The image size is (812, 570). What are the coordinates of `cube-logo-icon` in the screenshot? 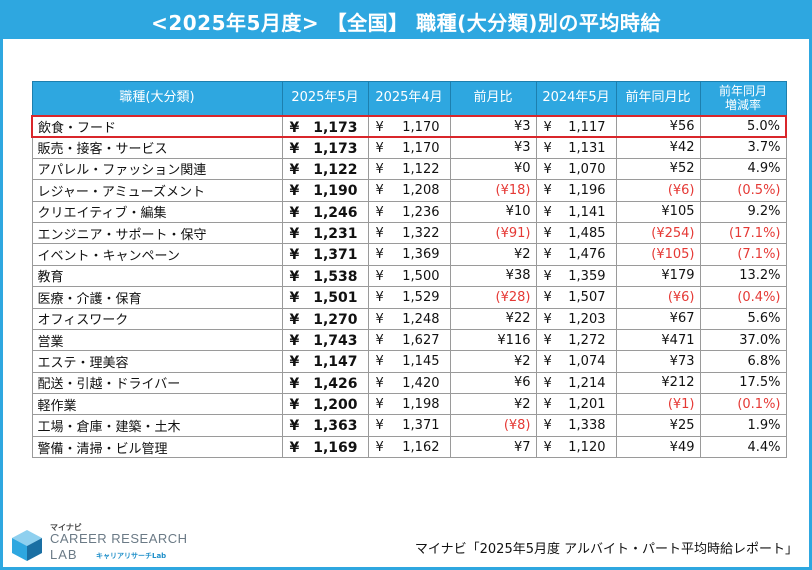 It's located at (27, 545).